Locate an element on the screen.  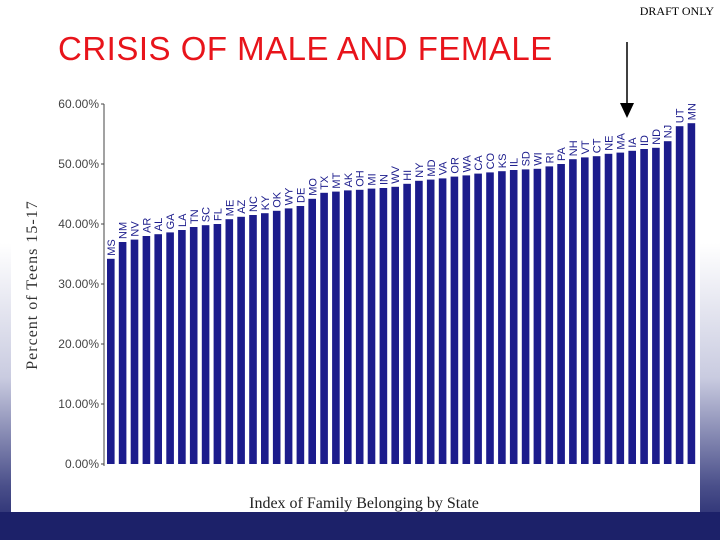
bar-fl is located at coordinates (217, 344).